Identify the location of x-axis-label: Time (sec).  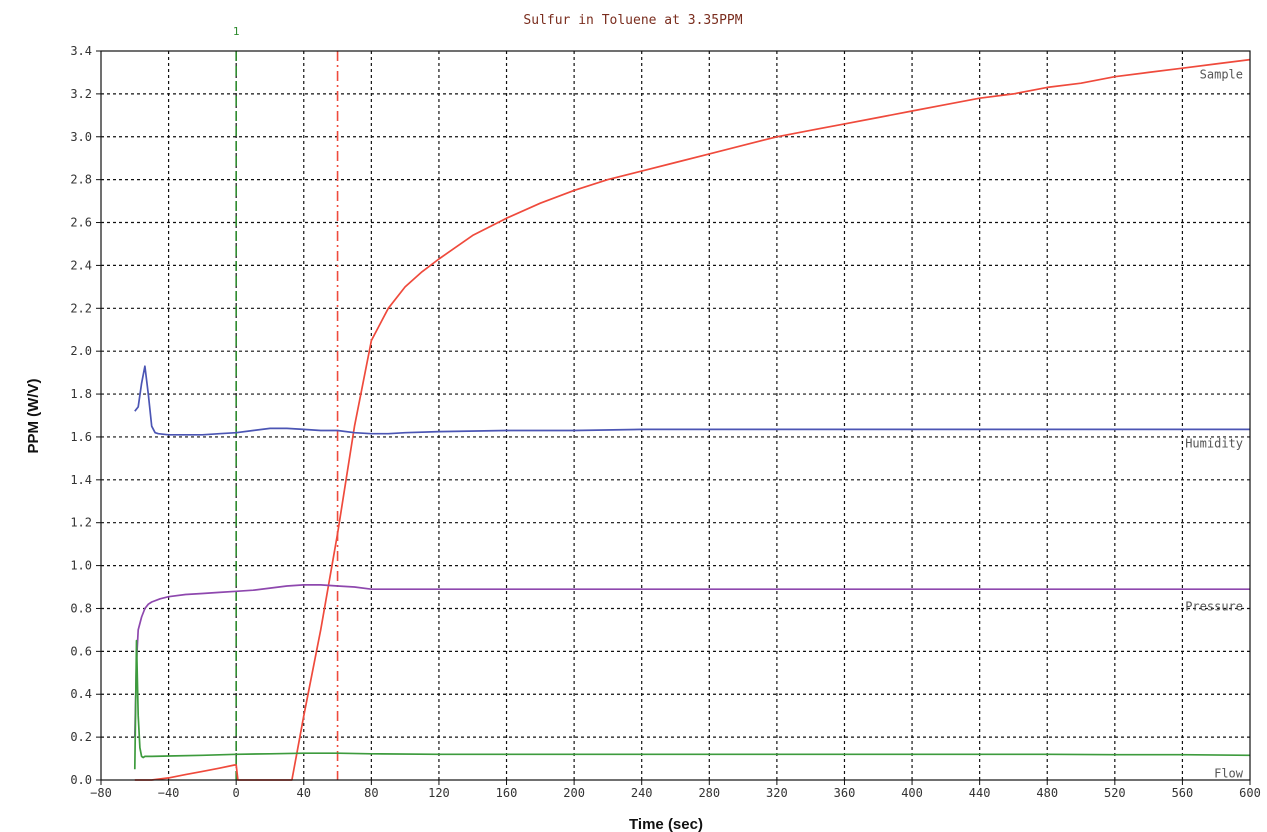
(666, 824).